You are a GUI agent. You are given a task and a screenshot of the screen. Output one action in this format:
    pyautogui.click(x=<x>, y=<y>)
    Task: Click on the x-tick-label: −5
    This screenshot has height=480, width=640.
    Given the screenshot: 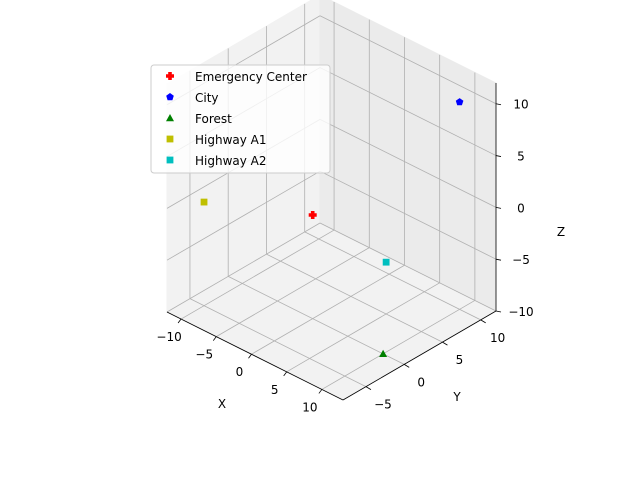 What is the action you would take?
    pyautogui.click(x=204, y=355)
    